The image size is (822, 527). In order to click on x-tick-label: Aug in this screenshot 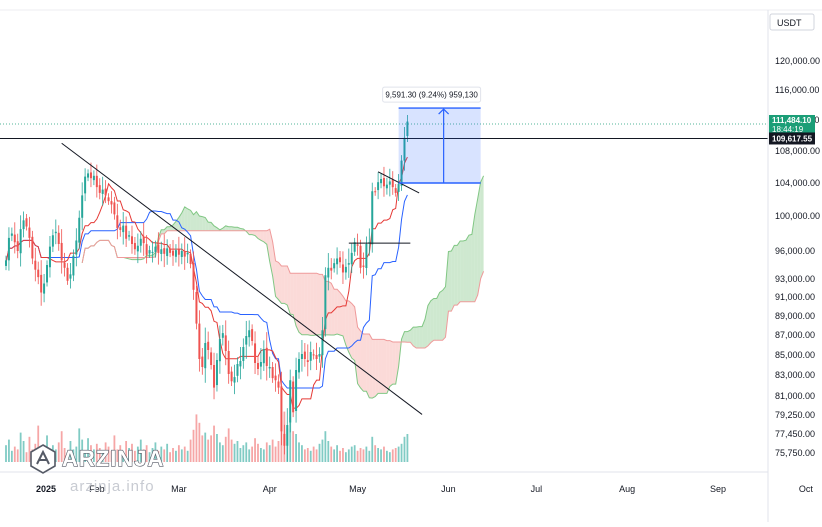, I will do `click(627, 489)`.